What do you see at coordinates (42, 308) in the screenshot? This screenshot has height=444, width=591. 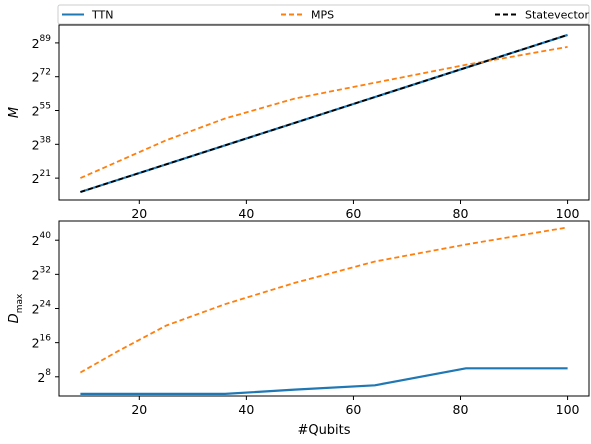 I see `bottom-y-tick-label: 224` at bounding box center [42, 308].